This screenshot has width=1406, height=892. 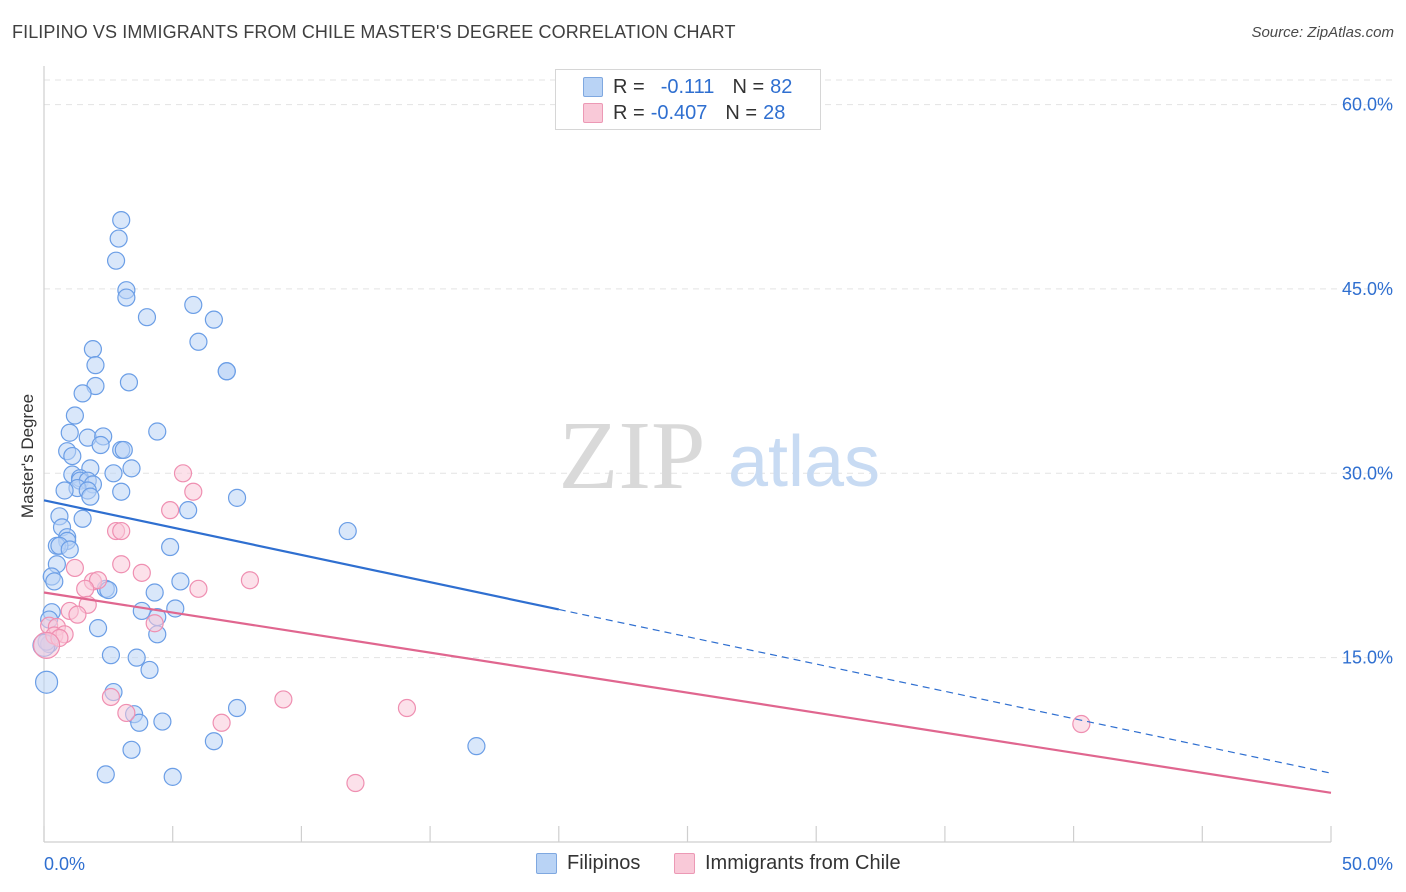 I want to click on legend-label-chile: Immigrants from Chile, so click(x=803, y=863).